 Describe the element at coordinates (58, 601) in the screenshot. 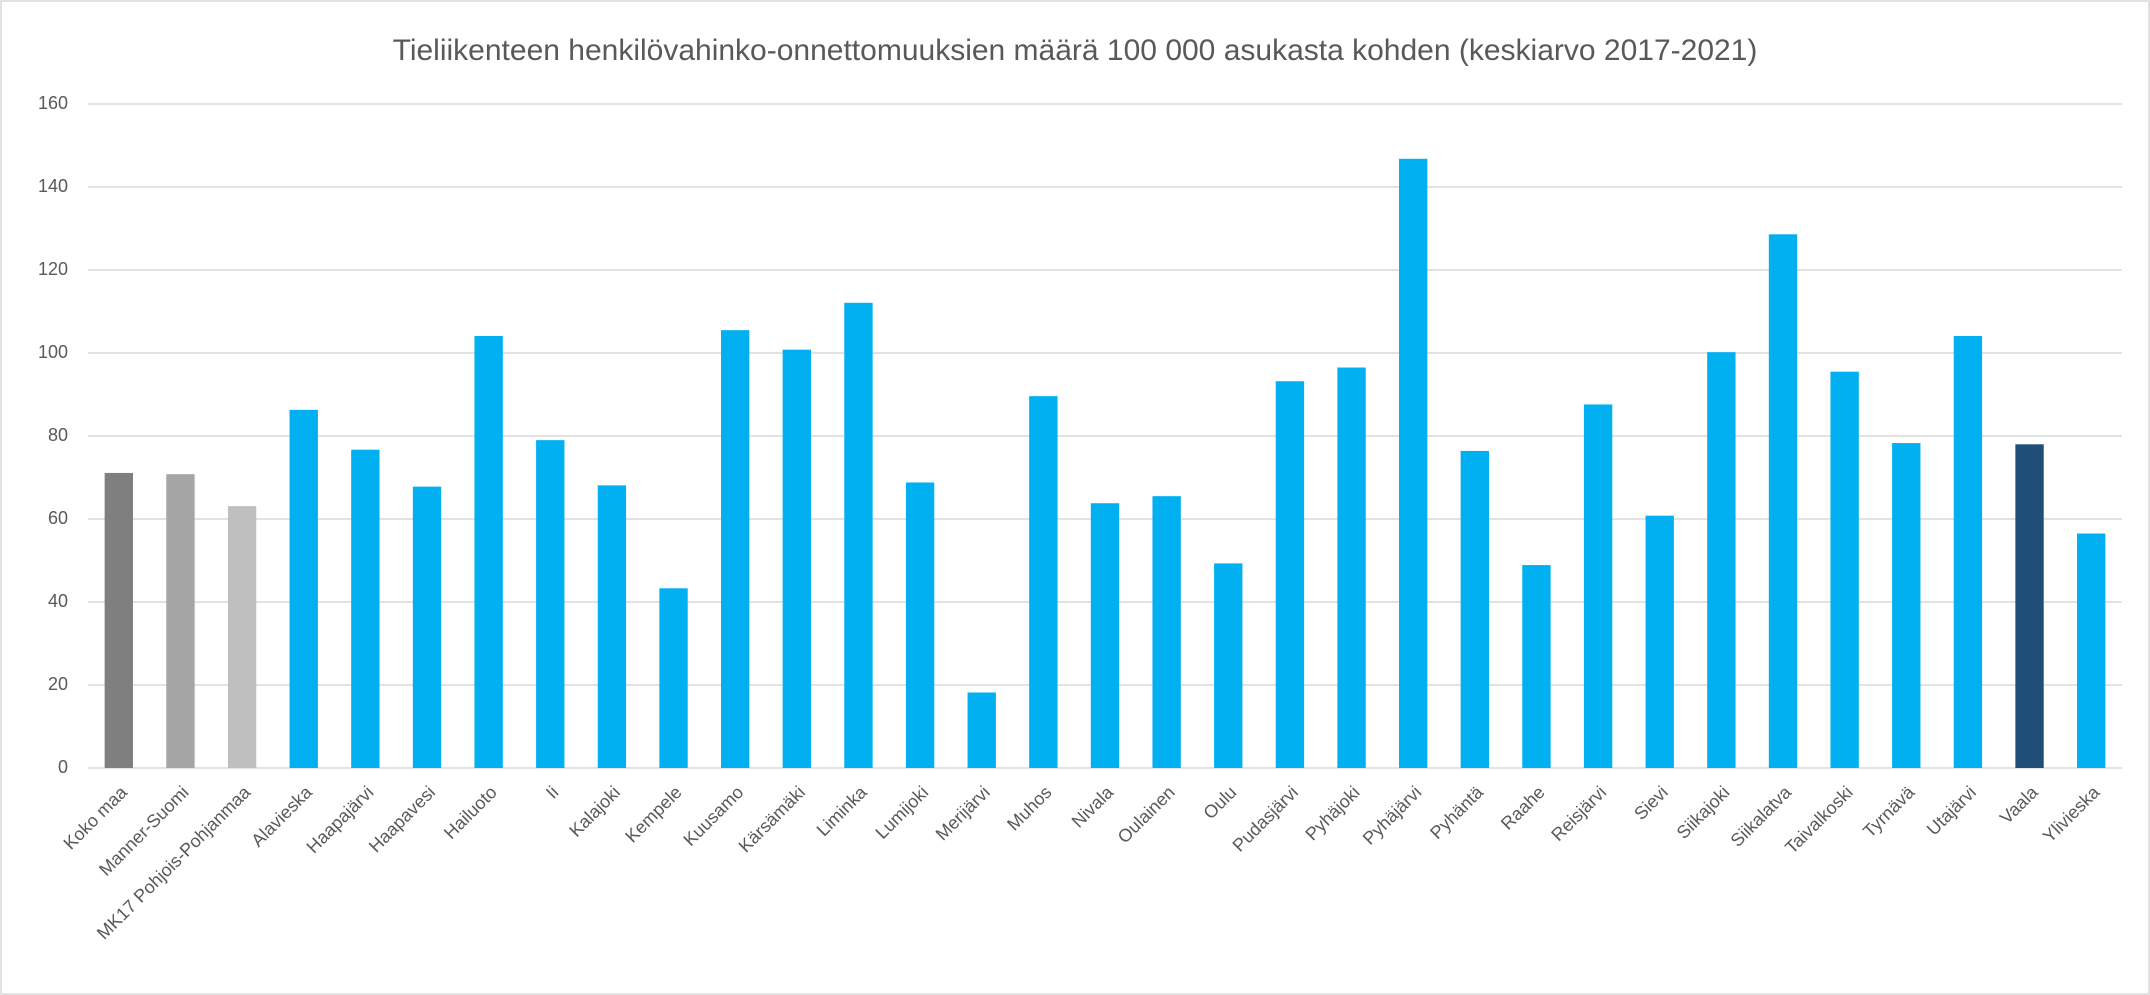

I see `y-tick-label: 40` at that location.